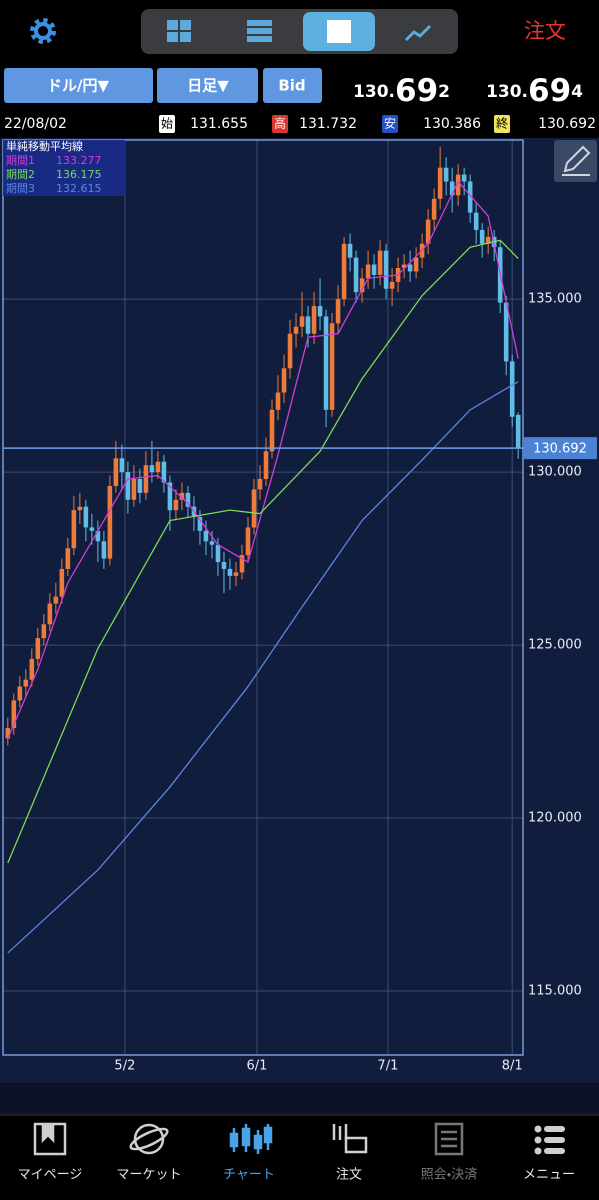 This screenshot has height=1200, width=599. I want to click on ask-price: 130.694, so click(534, 91).